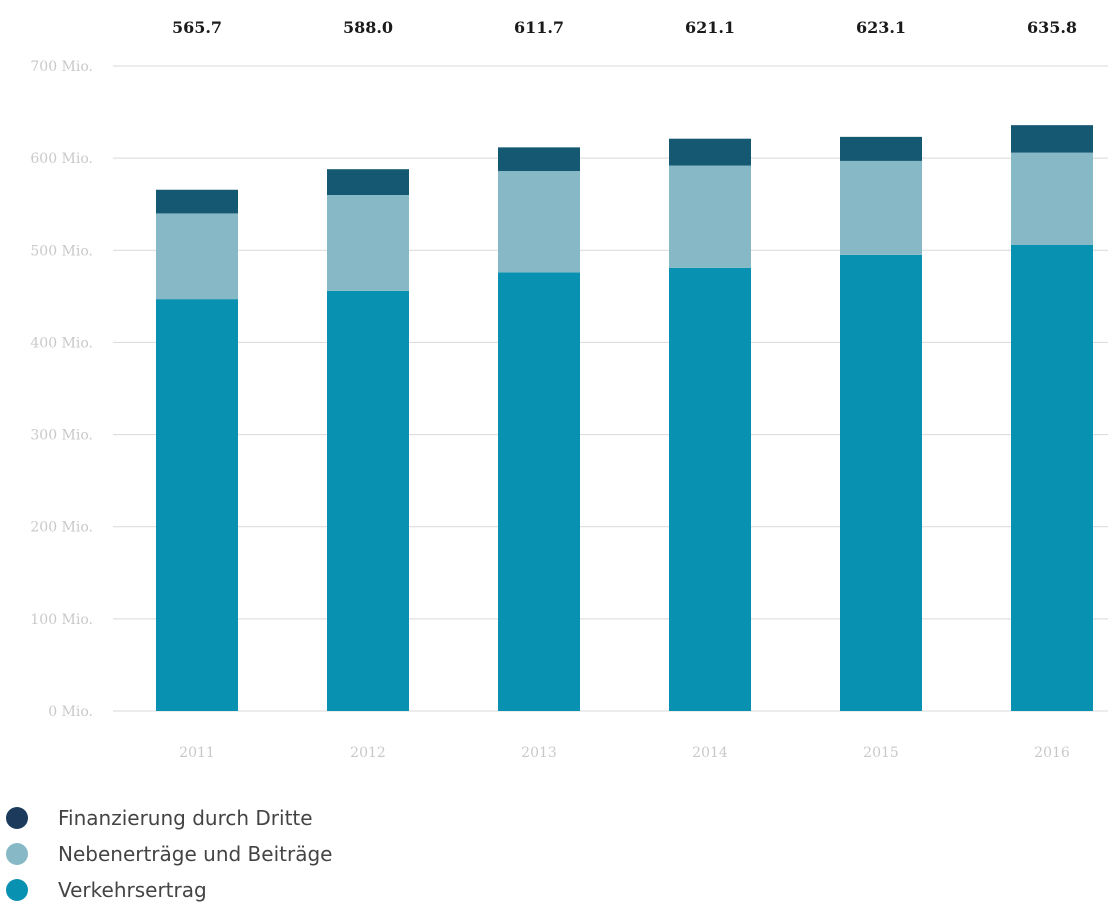  I want to click on legend-swatch-verkehrsertrag, so click(17, 890).